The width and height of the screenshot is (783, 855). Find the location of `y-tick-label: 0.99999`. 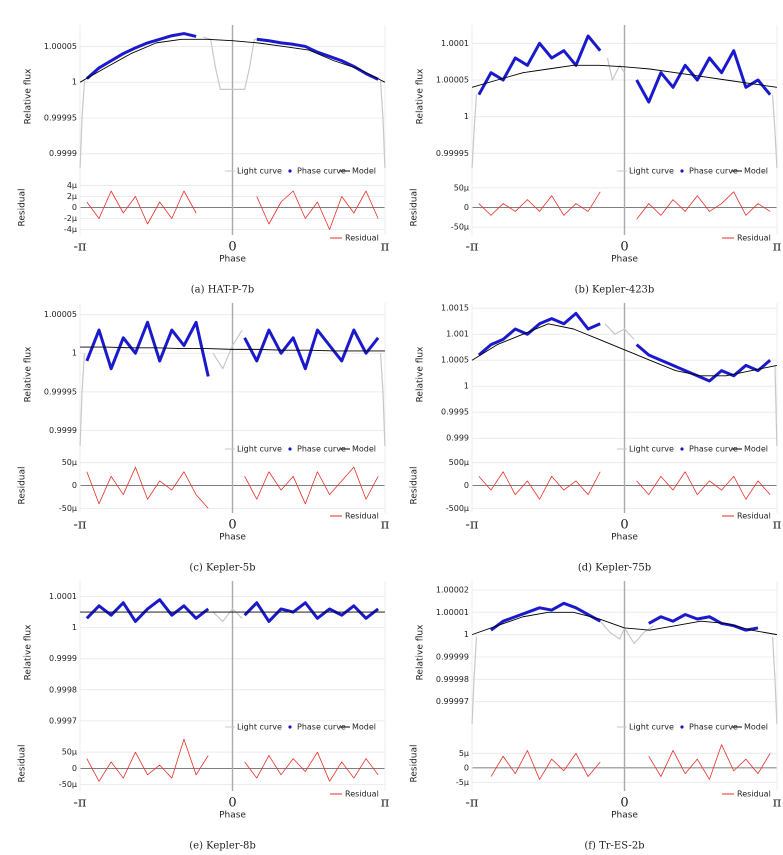

y-tick-label: 0.99999 is located at coordinates (452, 656).